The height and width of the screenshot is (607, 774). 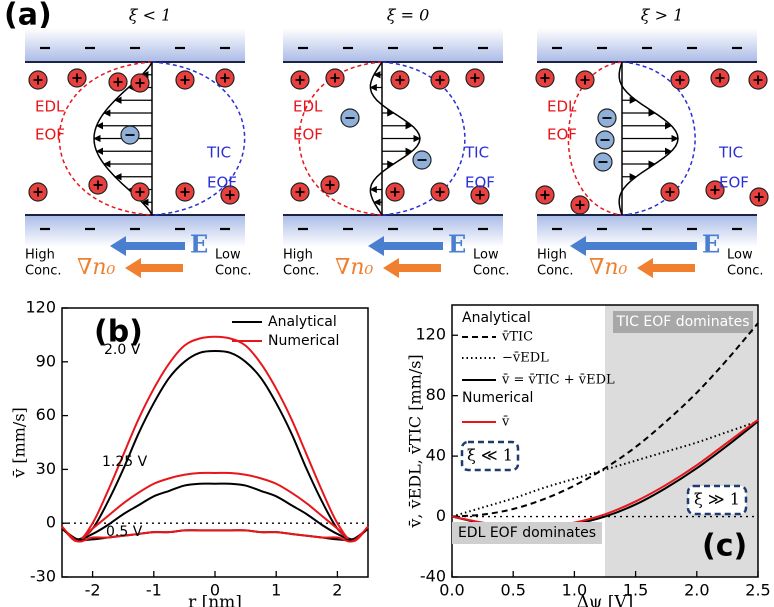 I want to click on legend-group: Numerical, so click(x=497, y=398).